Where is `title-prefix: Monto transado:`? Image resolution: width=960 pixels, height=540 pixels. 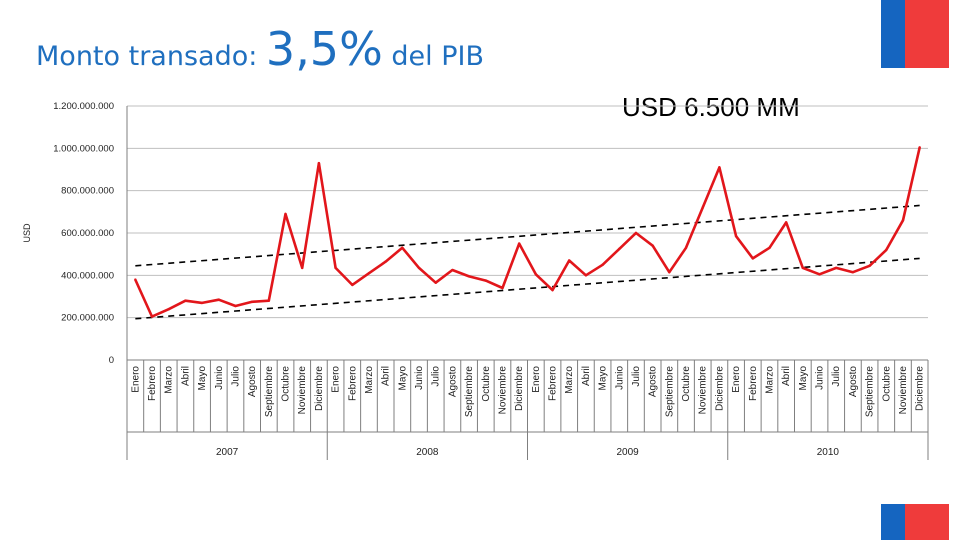 title-prefix: Monto transado: is located at coordinates (151, 56).